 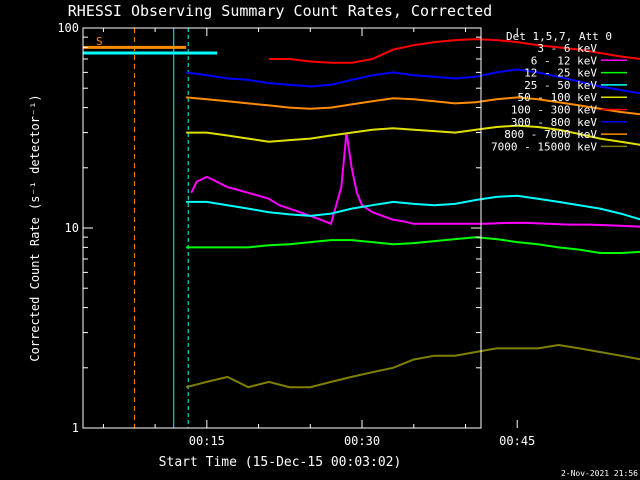 I want to click on legend-label: 6 - 12 keV, so click(x=564, y=60).